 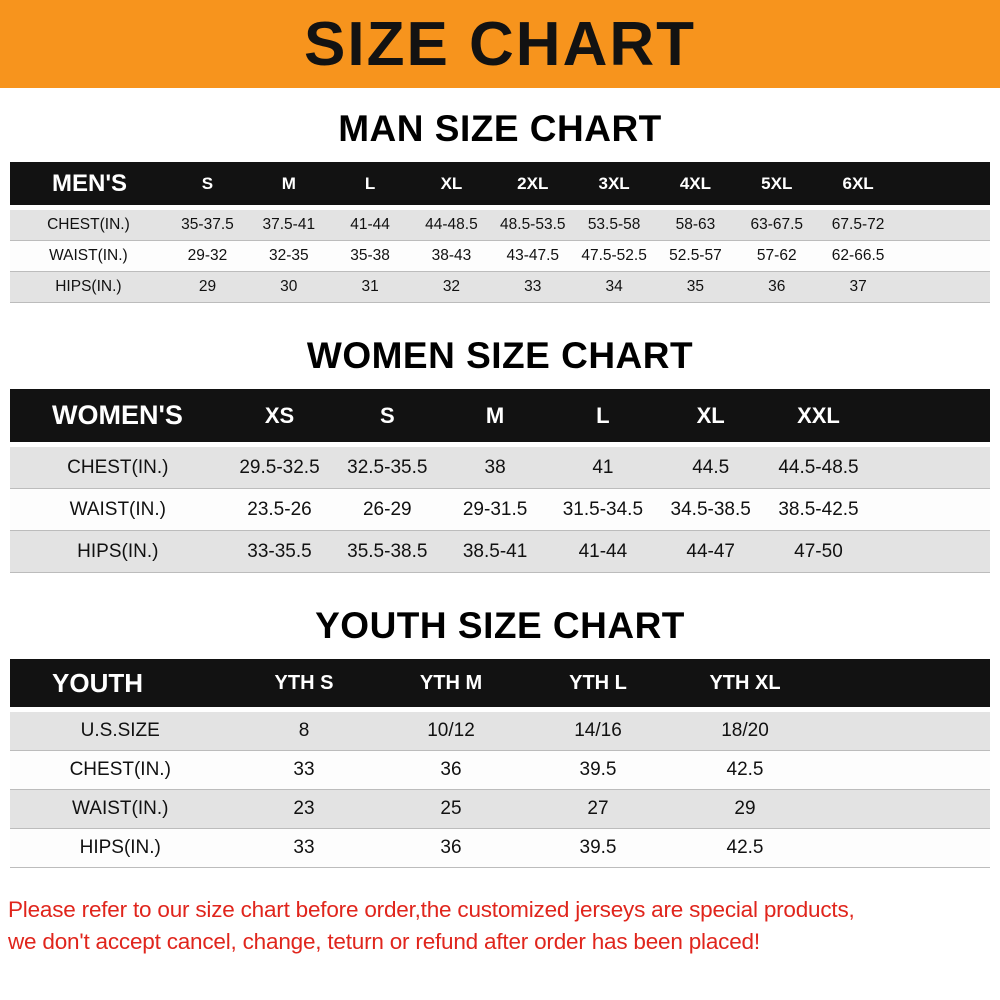 I want to click on size-column-header: YTH XL, so click(x=745, y=682).